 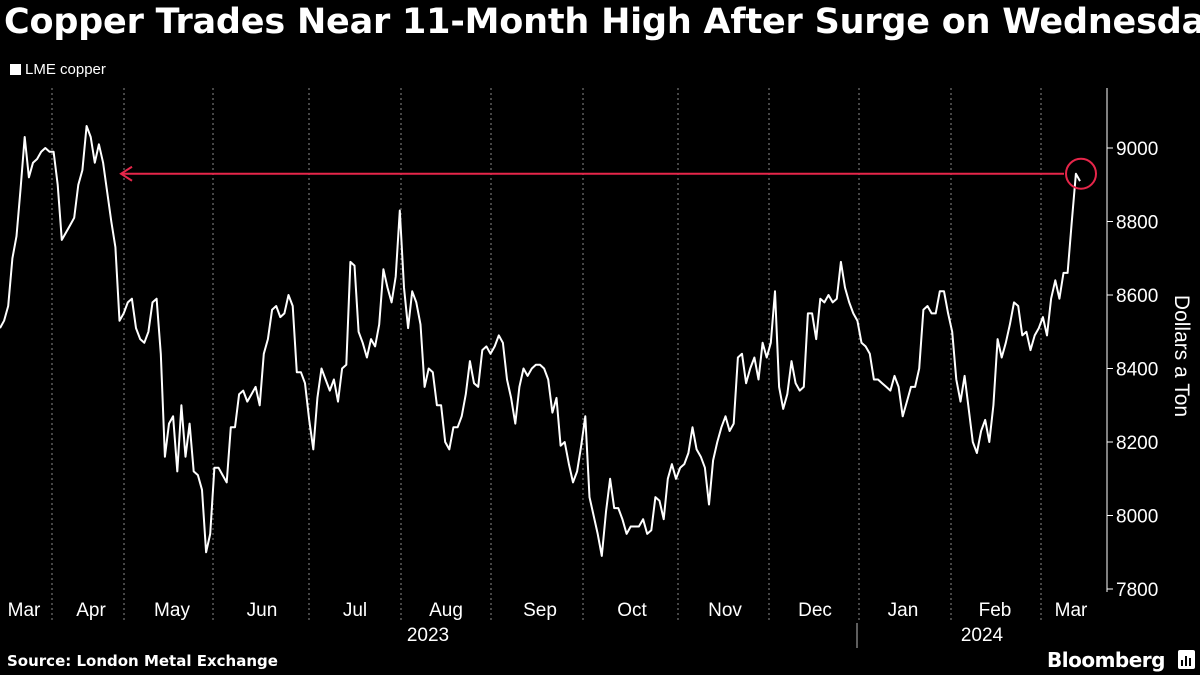 I want to click on x-tick-label-8: Nov, so click(x=725, y=610).